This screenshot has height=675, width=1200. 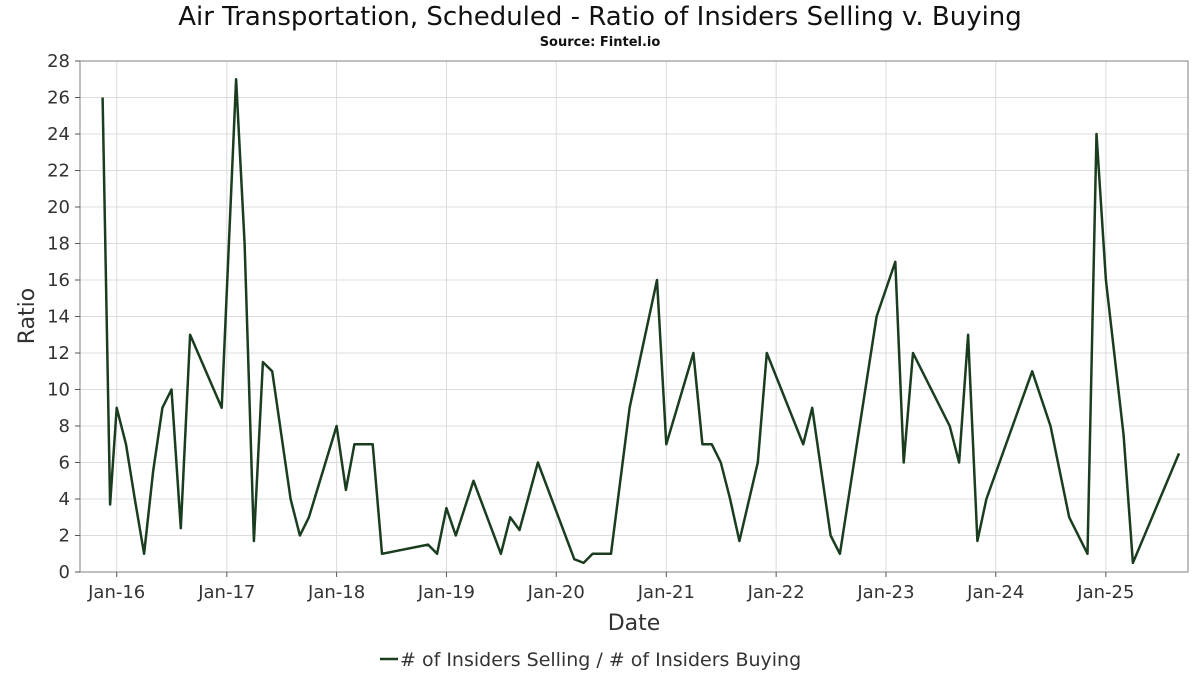 What do you see at coordinates (64, 536) in the screenshot?
I see `y-tick-label: 2` at bounding box center [64, 536].